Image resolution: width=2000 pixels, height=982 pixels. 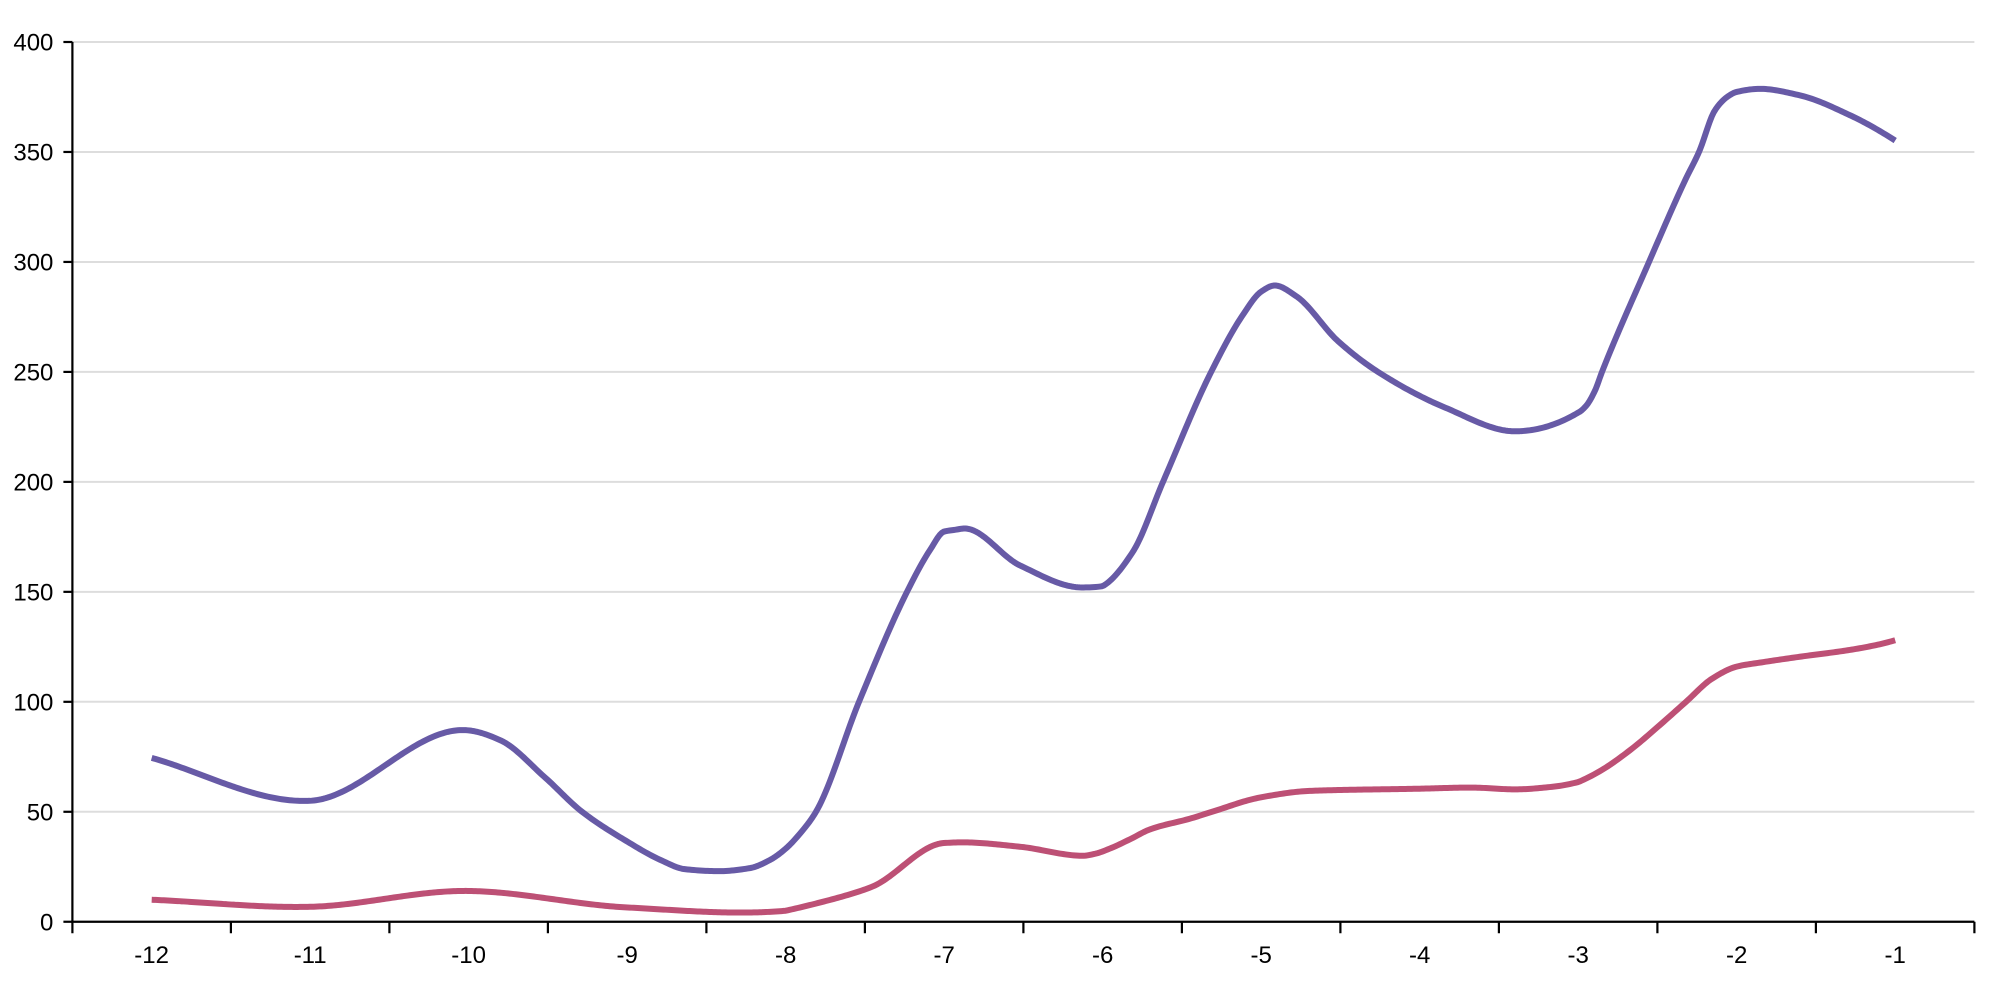 What do you see at coordinates (1577, 955) in the screenshot?
I see `svg-text: -3` at bounding box center [1577, 955].